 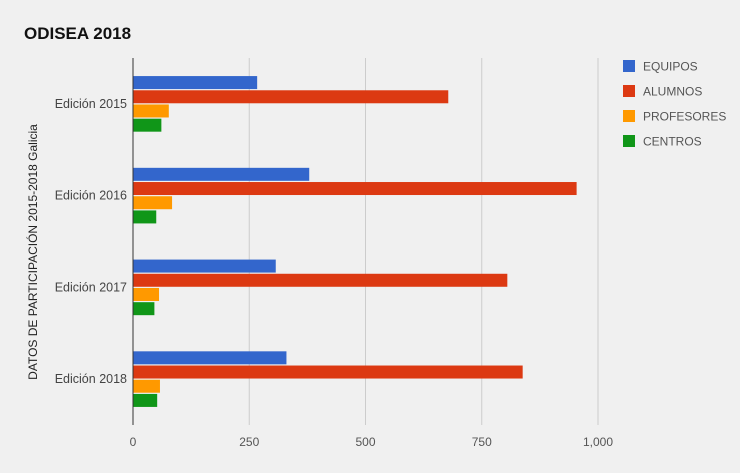 I want to click on x-tick-label: 1,000, so click(x=598, y=442).